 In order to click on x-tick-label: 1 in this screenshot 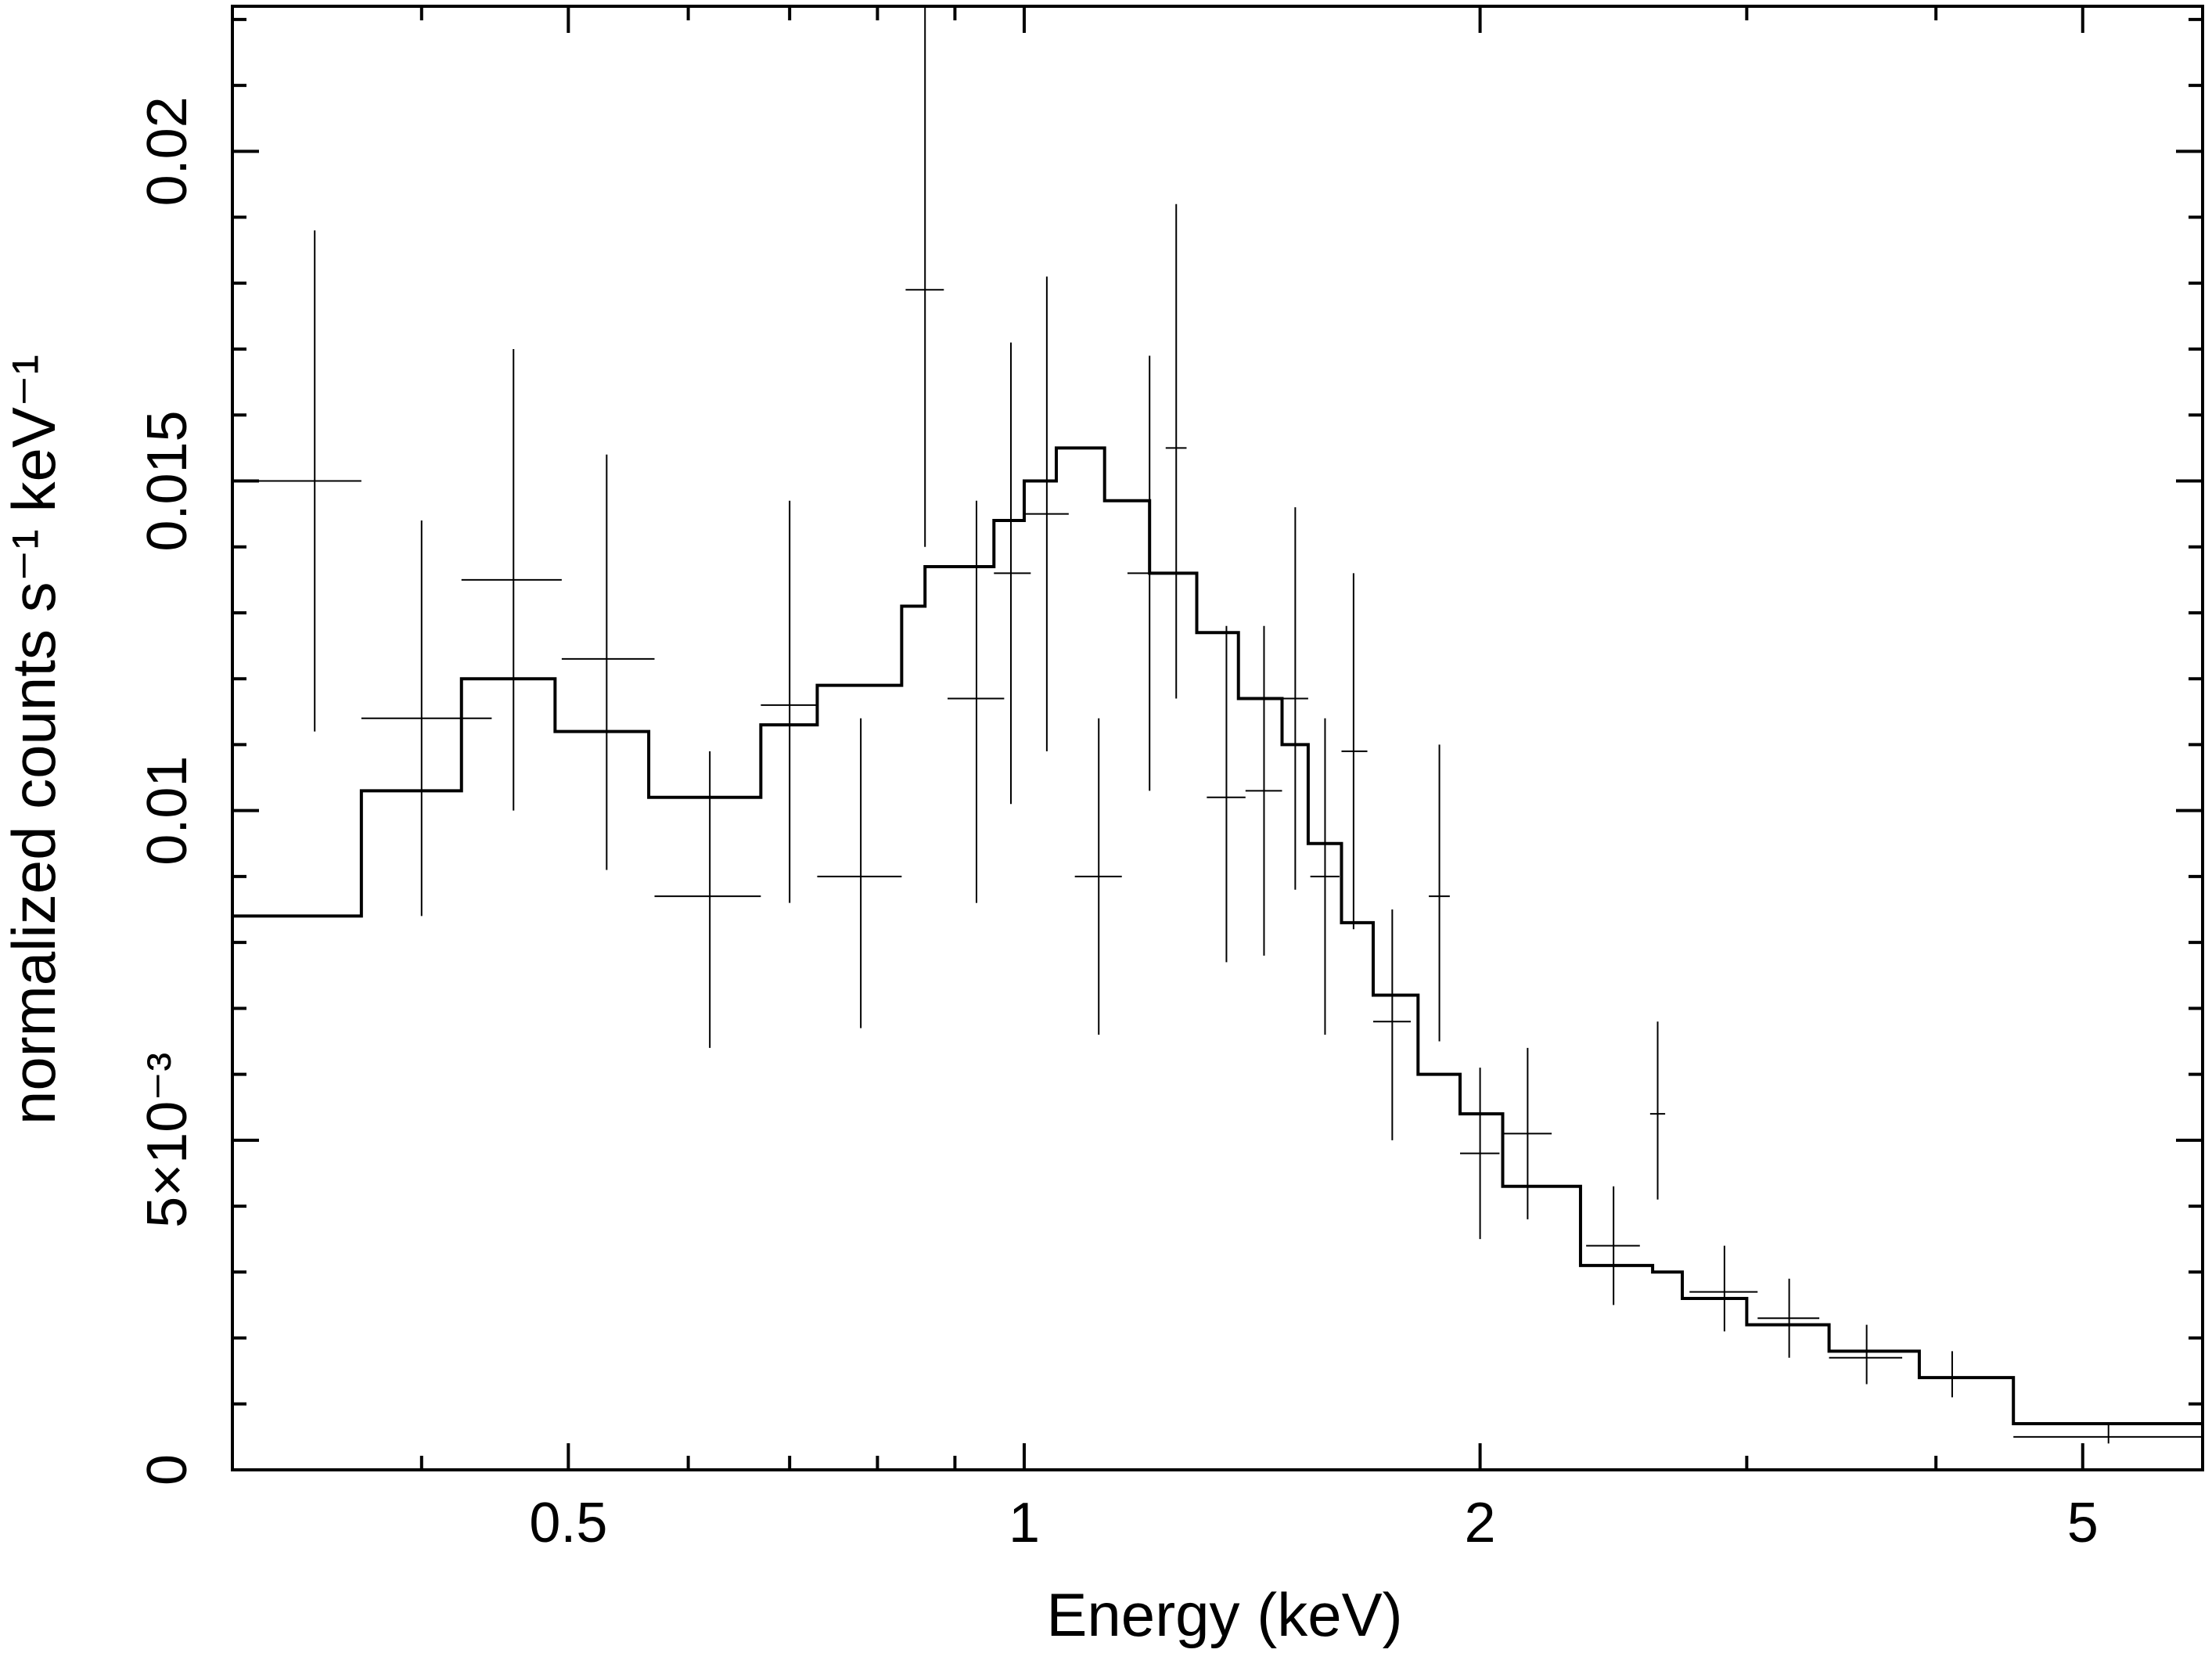, I will do `click(1024, 1523)`.